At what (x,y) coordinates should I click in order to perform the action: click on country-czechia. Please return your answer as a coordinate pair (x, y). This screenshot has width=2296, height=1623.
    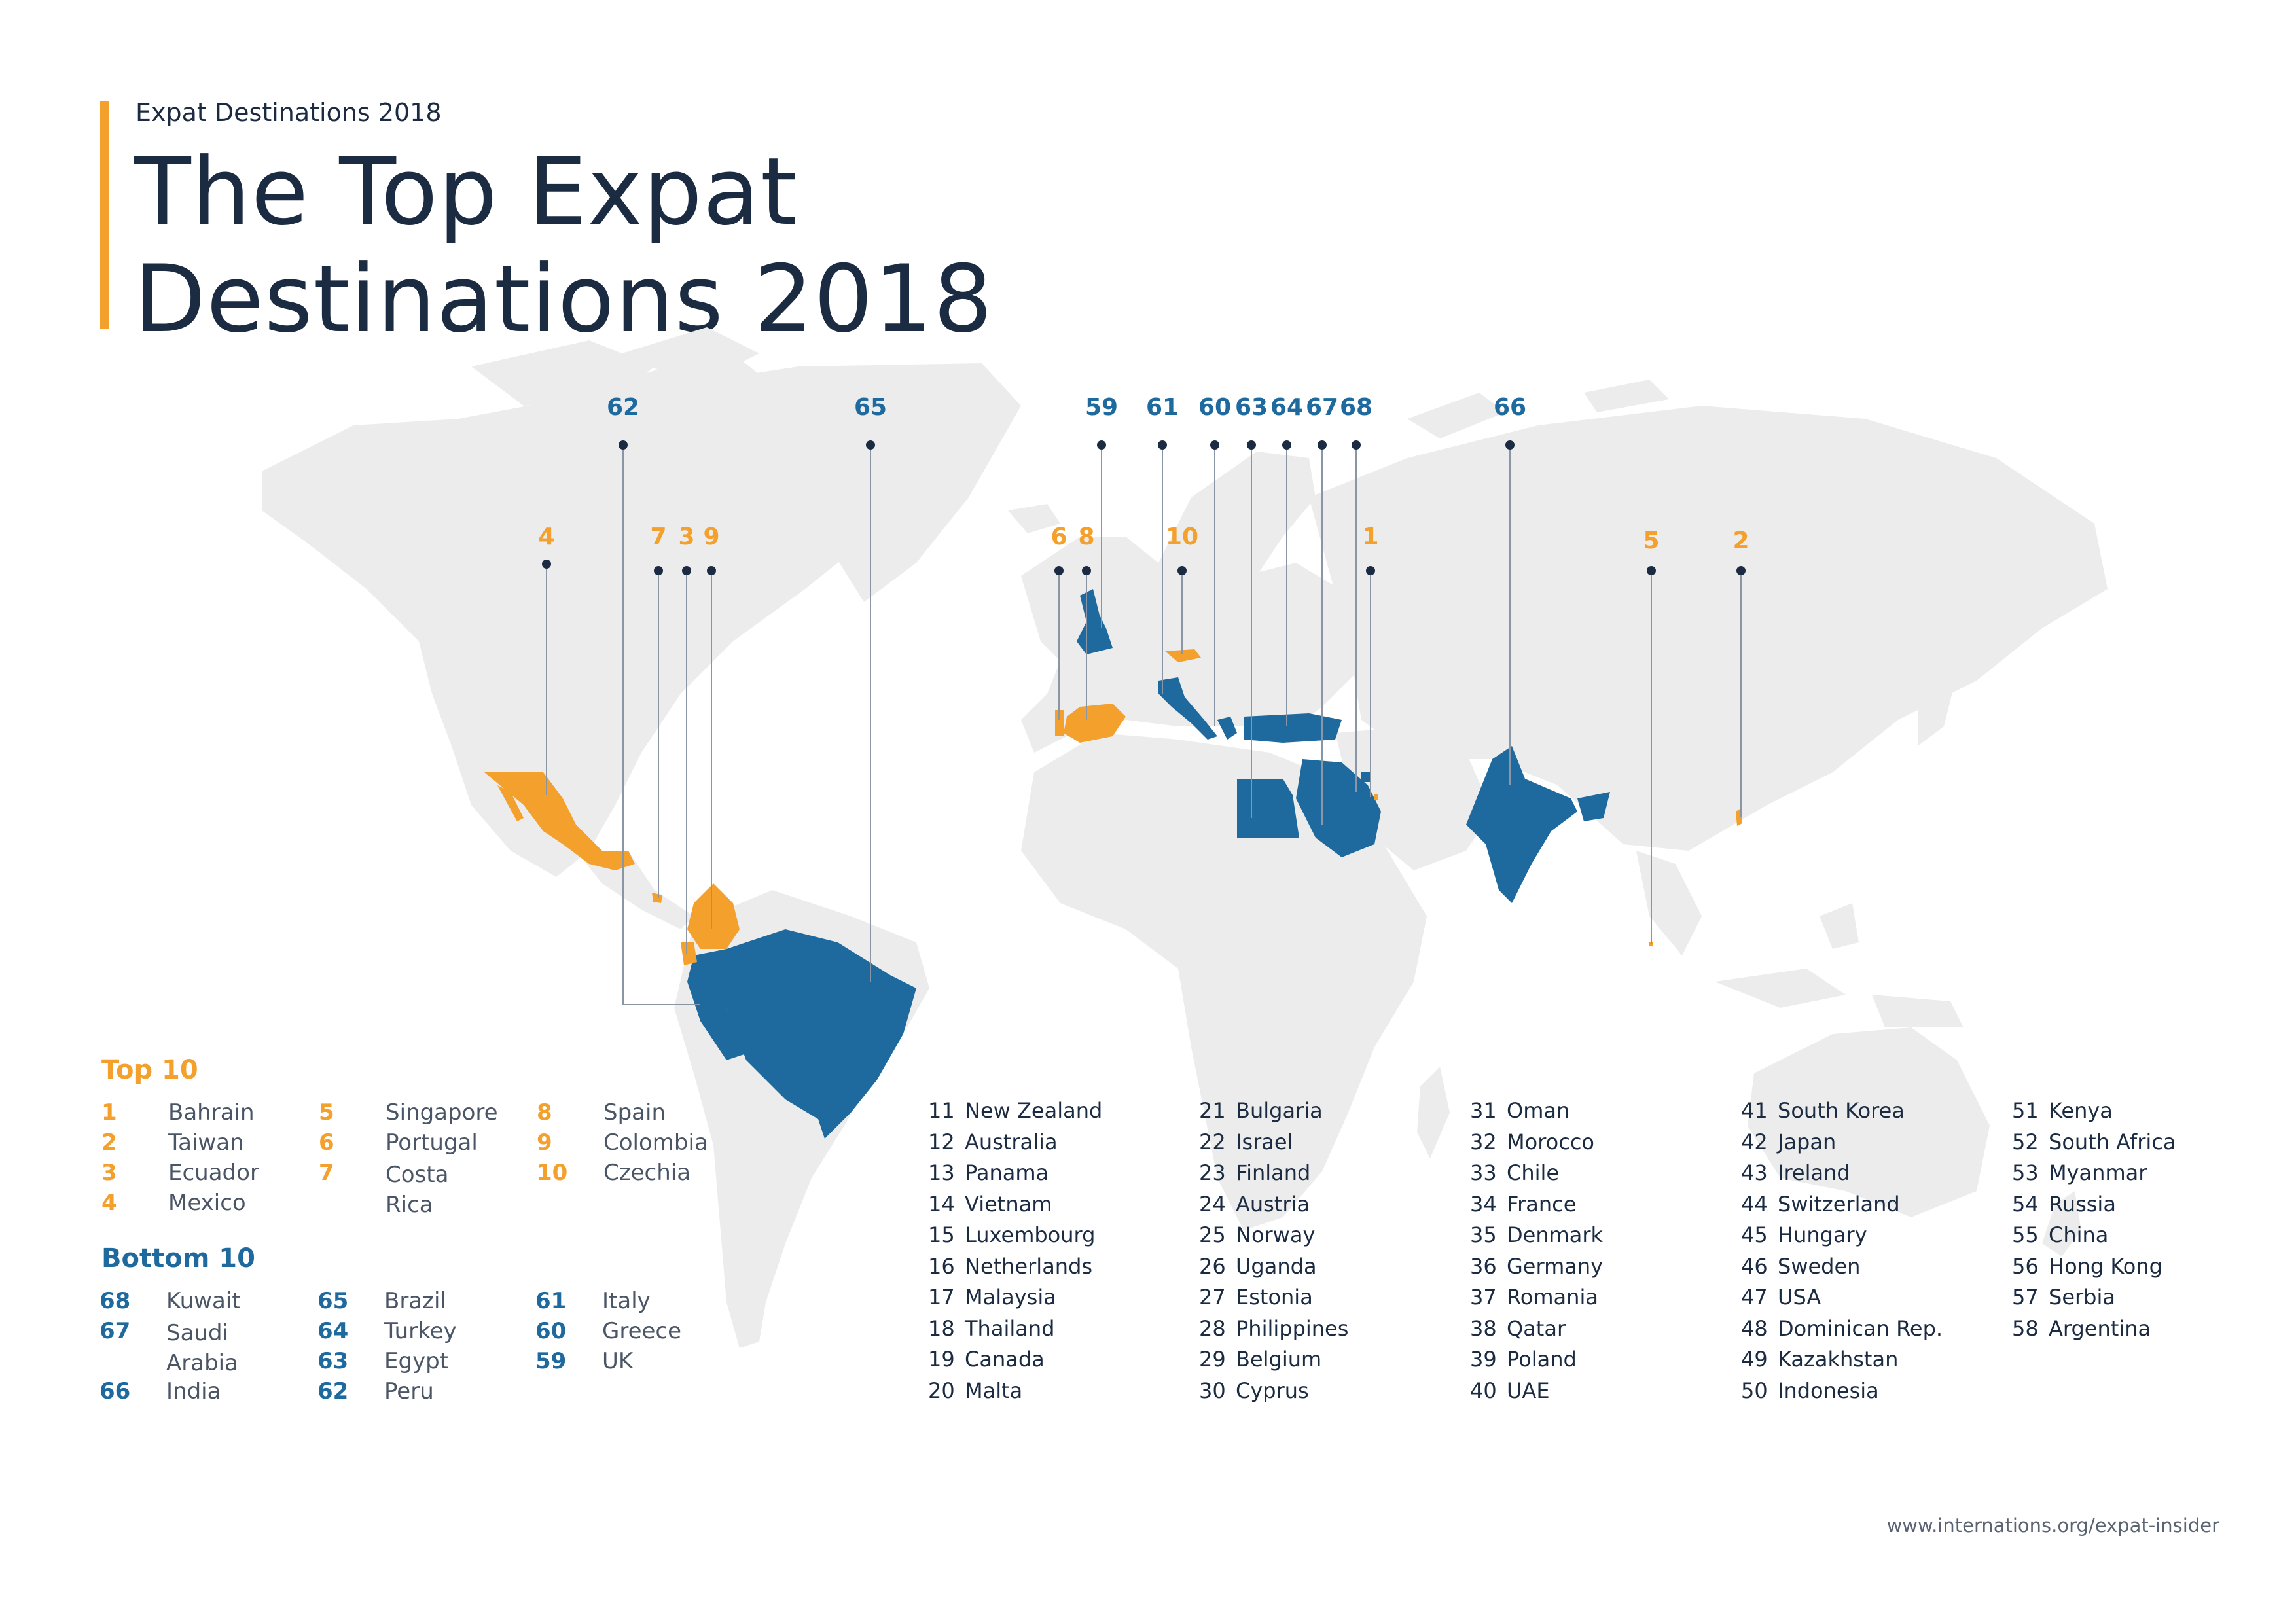
    Looking at the image, I should click on (1183, 655).